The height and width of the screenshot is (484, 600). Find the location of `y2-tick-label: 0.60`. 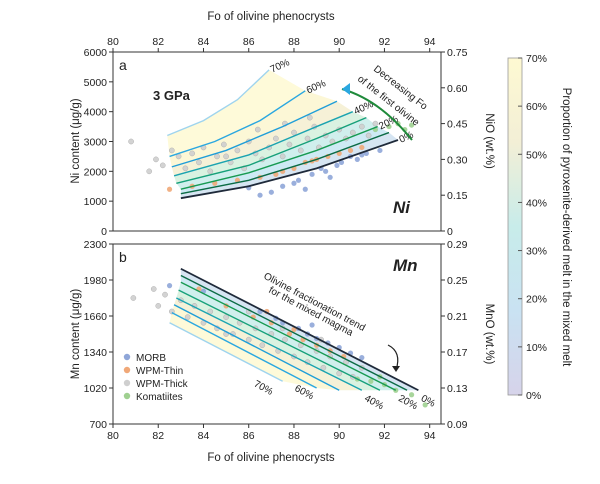

y2-tick-label: 0.60 is located at coordinates (457, 89).